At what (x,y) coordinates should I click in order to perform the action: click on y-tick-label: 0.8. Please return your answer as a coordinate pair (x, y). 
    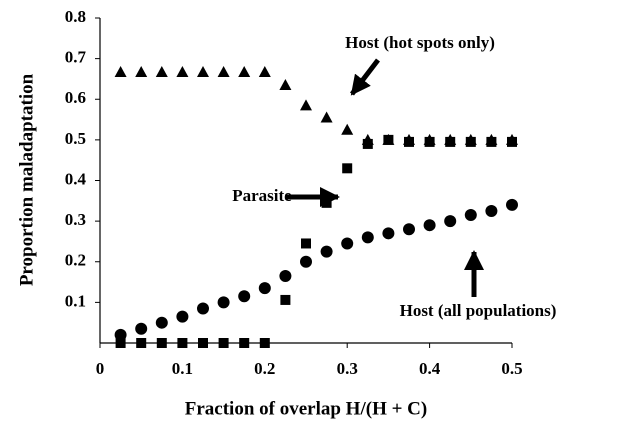
    Looking at the image, I should click on (75, 16).